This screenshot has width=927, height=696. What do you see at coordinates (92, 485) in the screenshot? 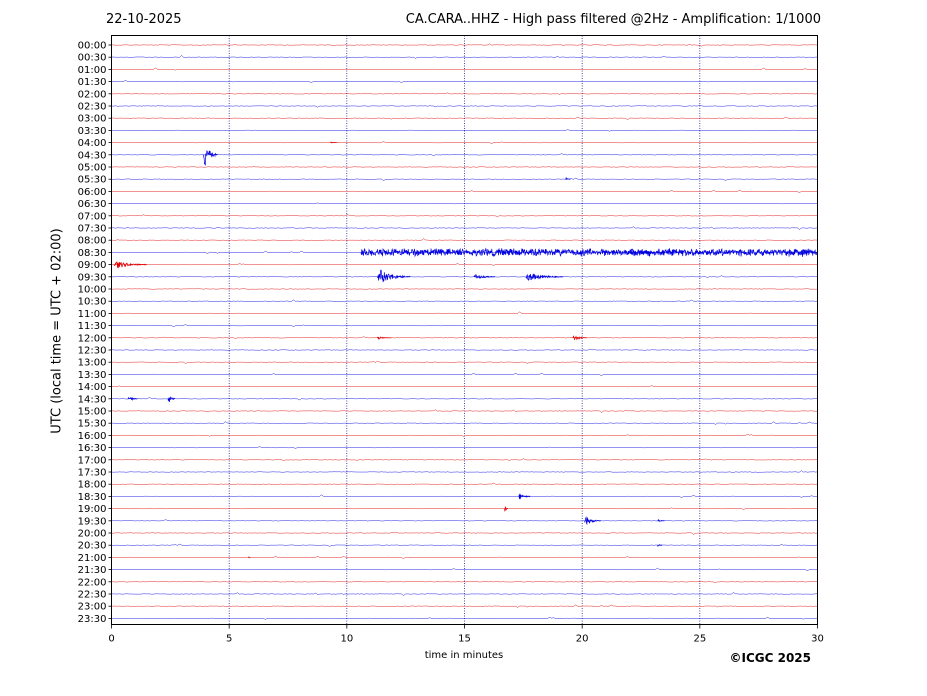
I see `row-label: 18:00` at bounding box center [92, 485].